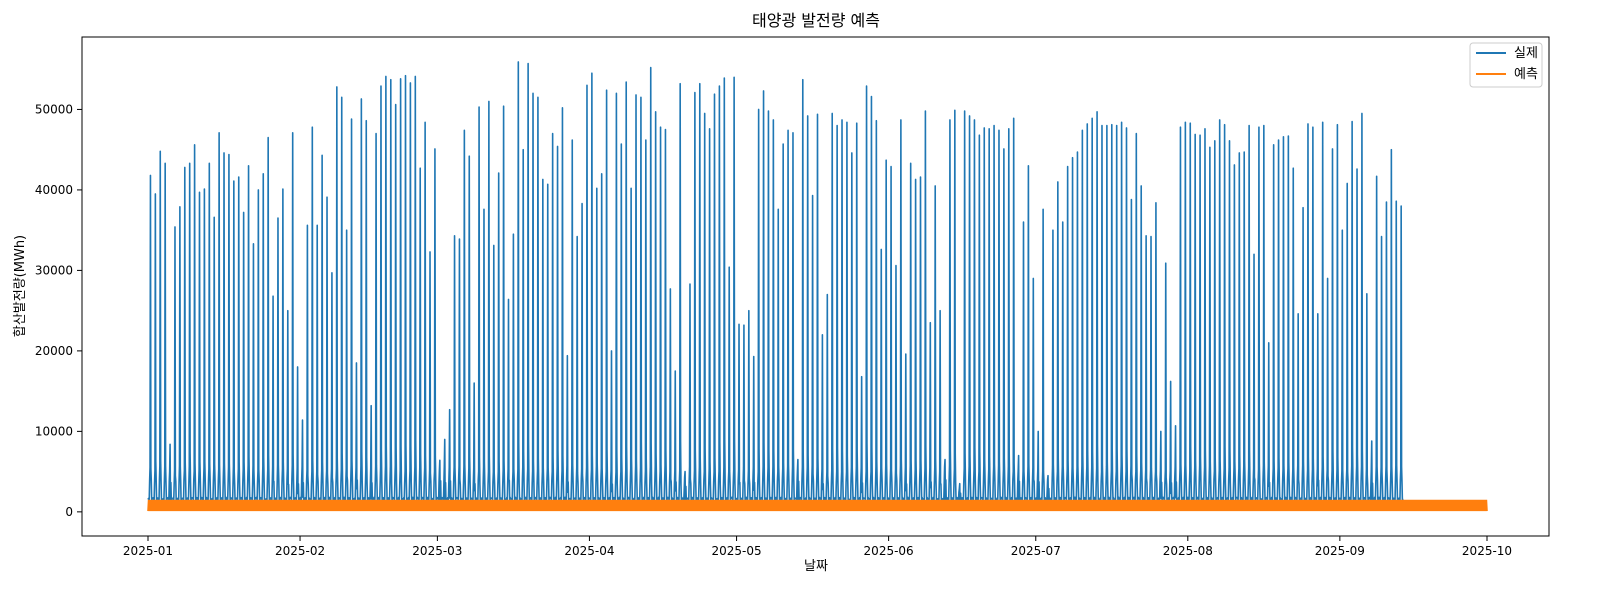 Image resolution: width=1600 pixels, height=600 pixels. What do you see at coordinates (1526, 74) in the screenshot?
I see `legend-label-forecast: 예측` at bounding box center [1526, 74].